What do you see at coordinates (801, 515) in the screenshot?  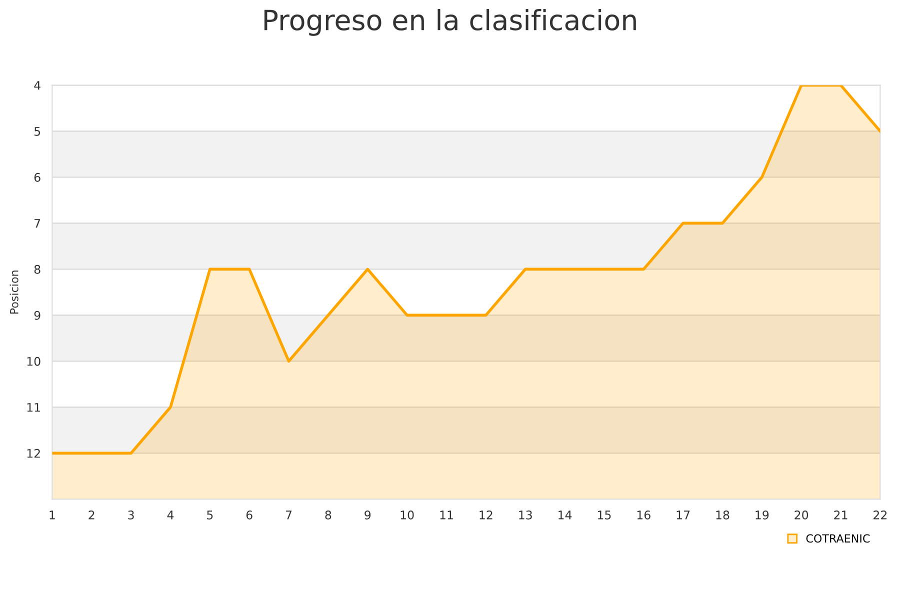 I see `x-tick-label: 20` at bounding box center [801, 515].